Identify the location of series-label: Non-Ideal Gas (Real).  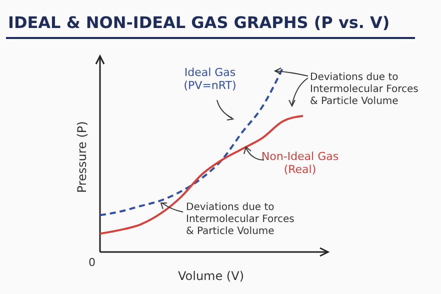
(300, 163).